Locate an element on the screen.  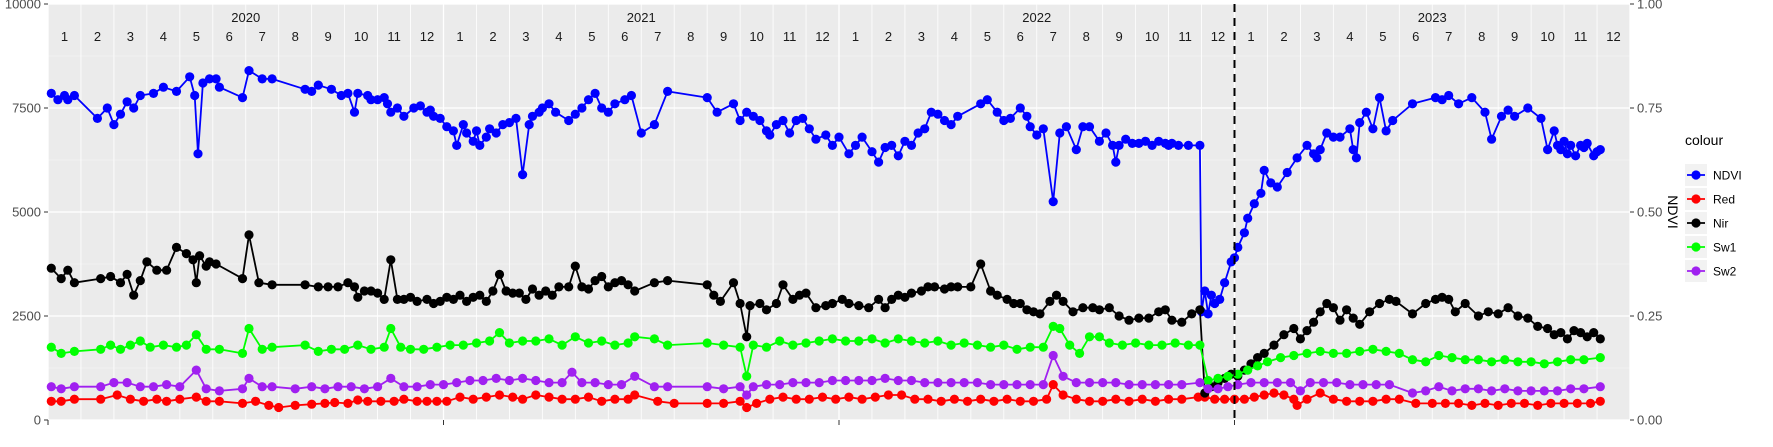
year-label-2023: 2023 is located at coordinates (1432, 17).